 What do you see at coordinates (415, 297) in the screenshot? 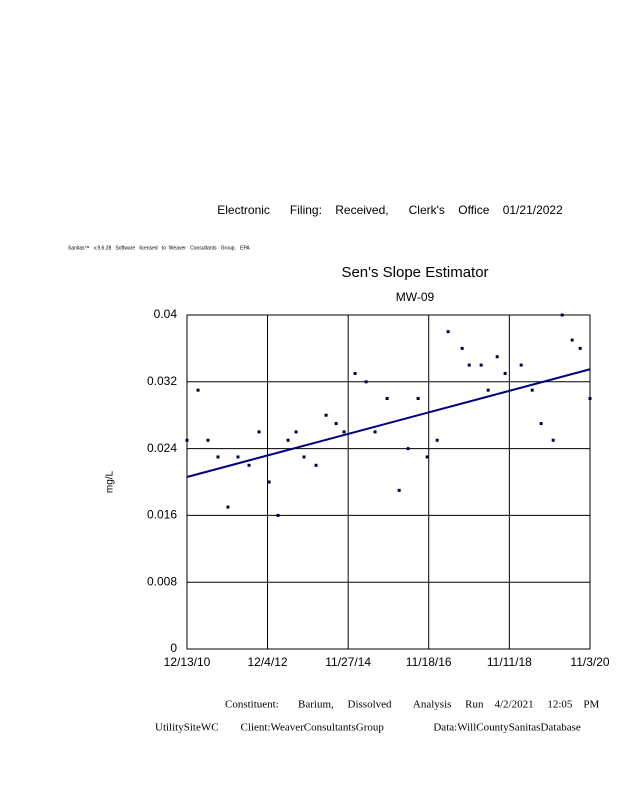
I see `chart-subtitle: MW-09` at bounding box center [415, 297].